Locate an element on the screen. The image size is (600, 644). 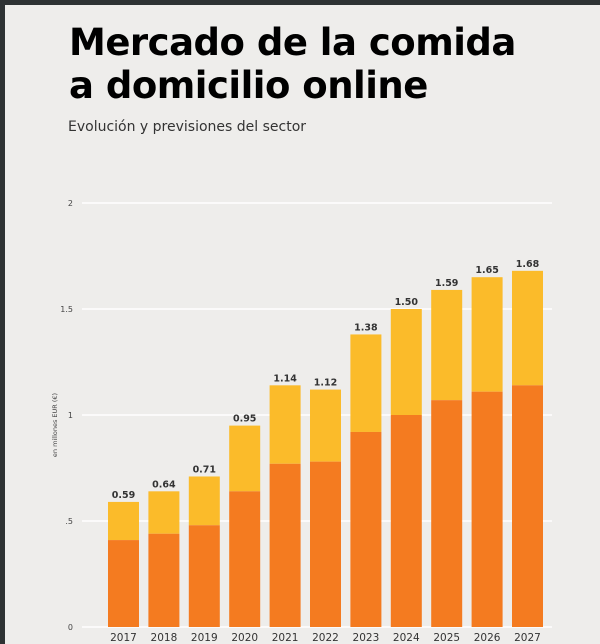
x-tick-label: 2027 is located at coordinates (527, 638).